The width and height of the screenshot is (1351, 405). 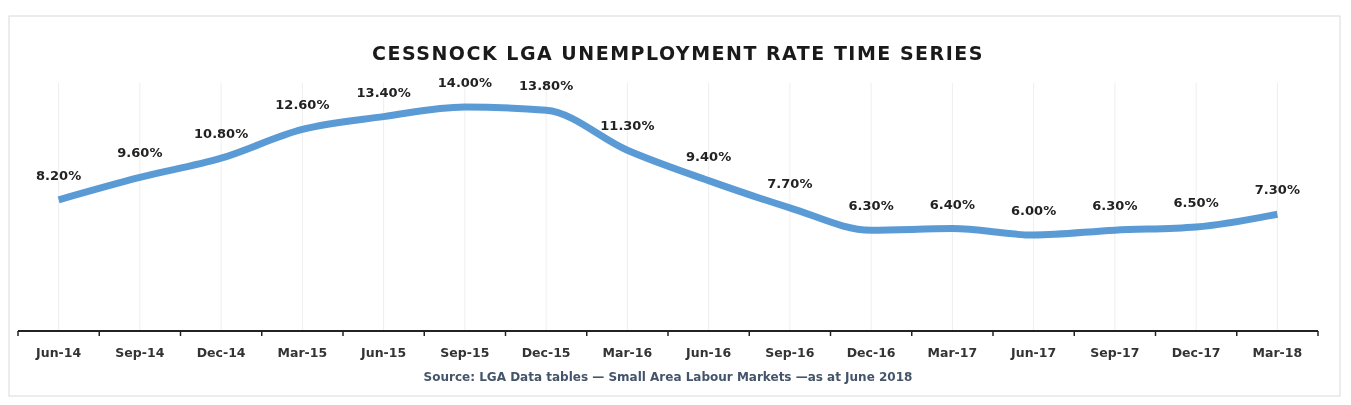 What do you see at coordinates (546, 86) in the screenshot?
I see `data-label: 13.80%` at bounding box center [546, 86].